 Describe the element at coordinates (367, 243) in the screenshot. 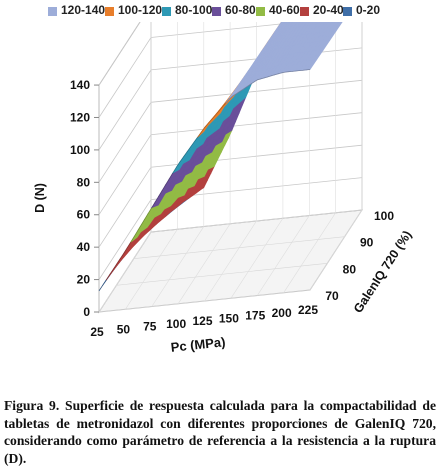

I see `y-tick-label: 90` at that location.